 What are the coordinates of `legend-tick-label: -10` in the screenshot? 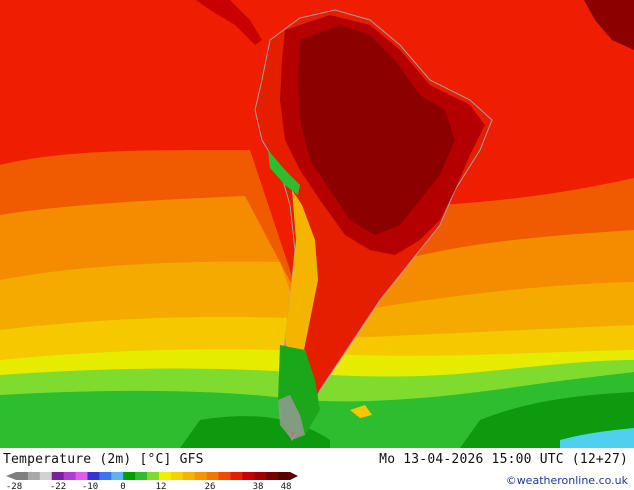 It's located at (90, 486).